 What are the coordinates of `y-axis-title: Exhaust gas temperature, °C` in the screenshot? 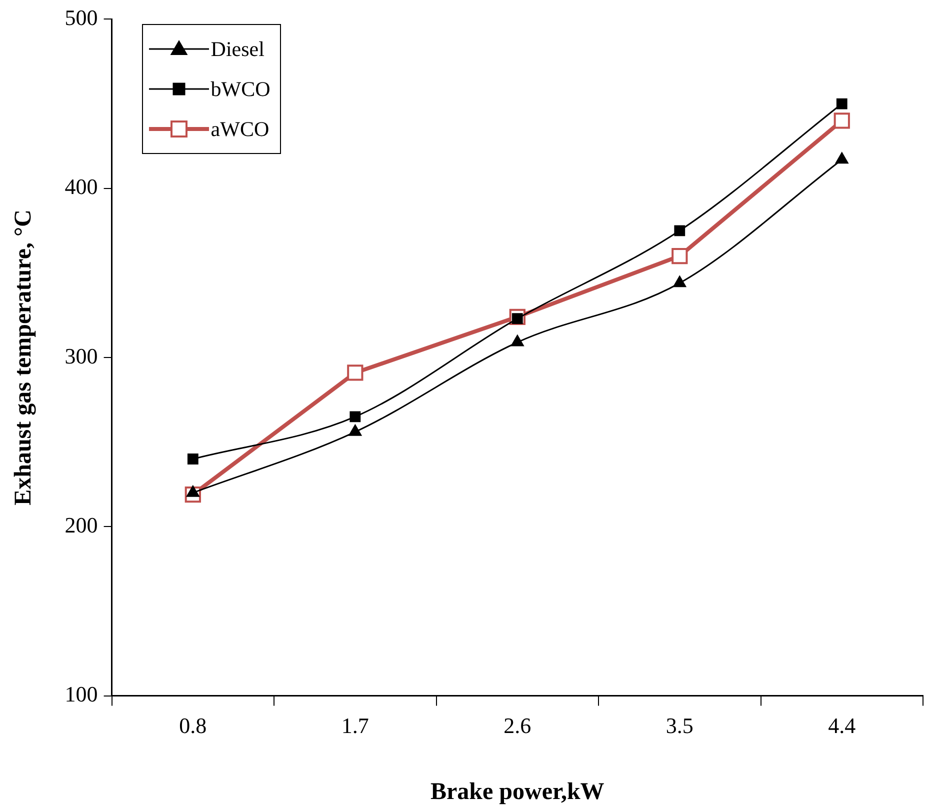 It's located at (23, 358).